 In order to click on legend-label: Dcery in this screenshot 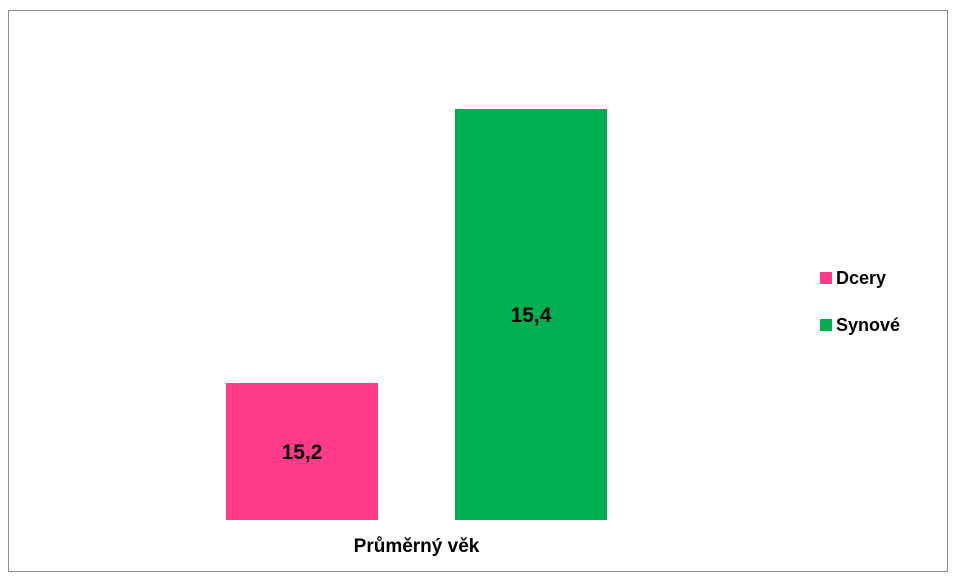, I will do `click(861, 278)`.